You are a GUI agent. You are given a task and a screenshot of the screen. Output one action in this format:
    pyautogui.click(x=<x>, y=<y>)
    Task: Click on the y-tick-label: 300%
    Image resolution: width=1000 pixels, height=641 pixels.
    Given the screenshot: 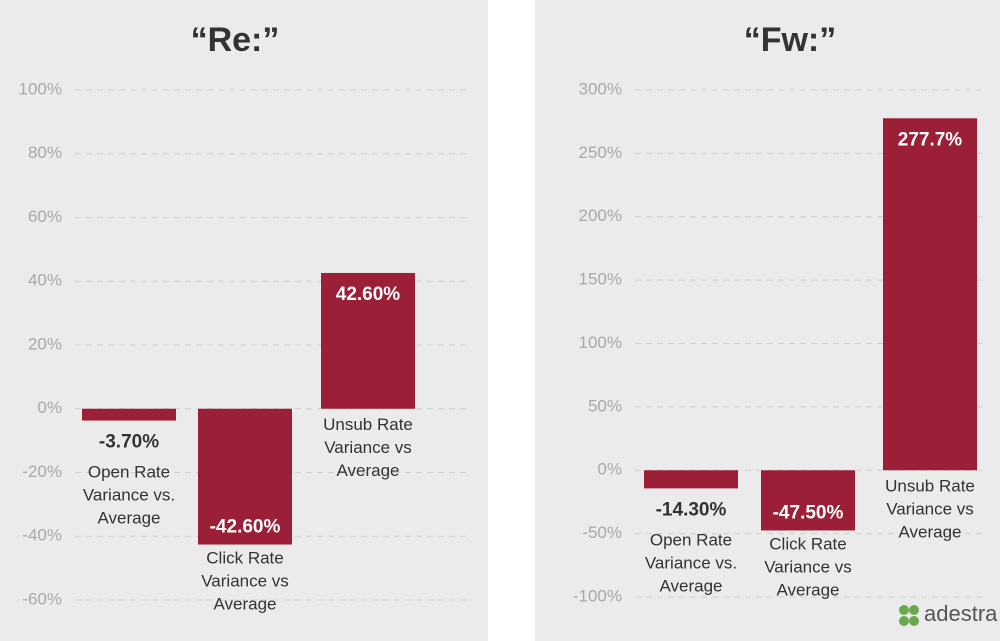 What is the action you would take?
    pyautogui.click(x=600, y=88)
    